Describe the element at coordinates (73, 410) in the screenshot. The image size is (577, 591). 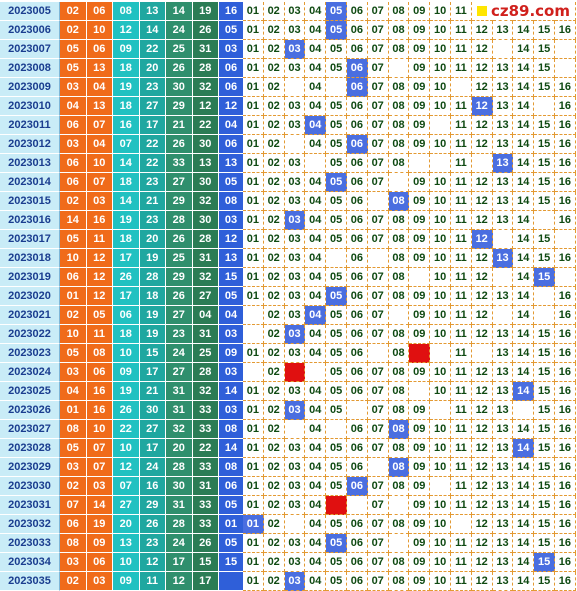
I see `red-ball-cell: 01` at that location.